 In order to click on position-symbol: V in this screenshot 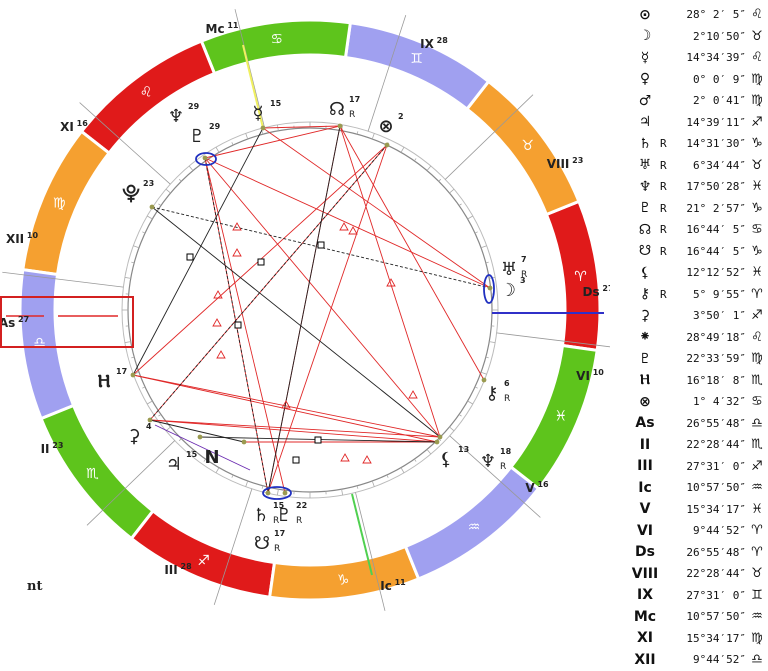, I will do `click(645, 509)`.